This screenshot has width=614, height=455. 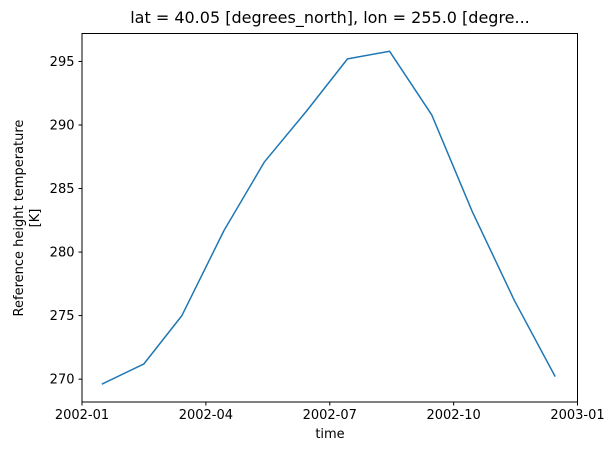 I want to click on x-axis-label: time, so click(x=330, y=434).